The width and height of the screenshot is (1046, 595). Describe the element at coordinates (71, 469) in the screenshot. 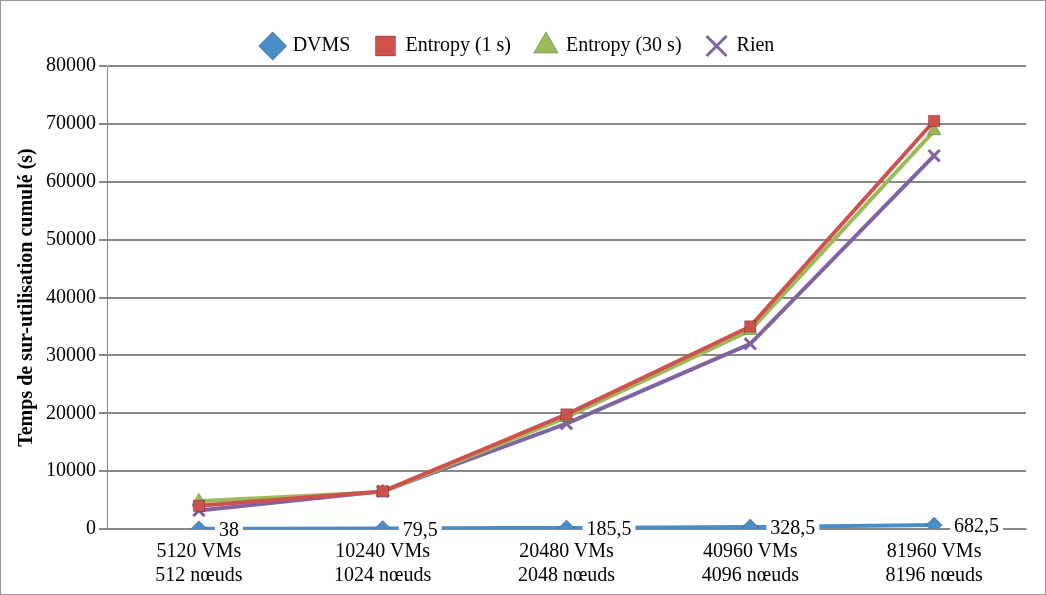

I see `y-tick-label: 10000` at that location.